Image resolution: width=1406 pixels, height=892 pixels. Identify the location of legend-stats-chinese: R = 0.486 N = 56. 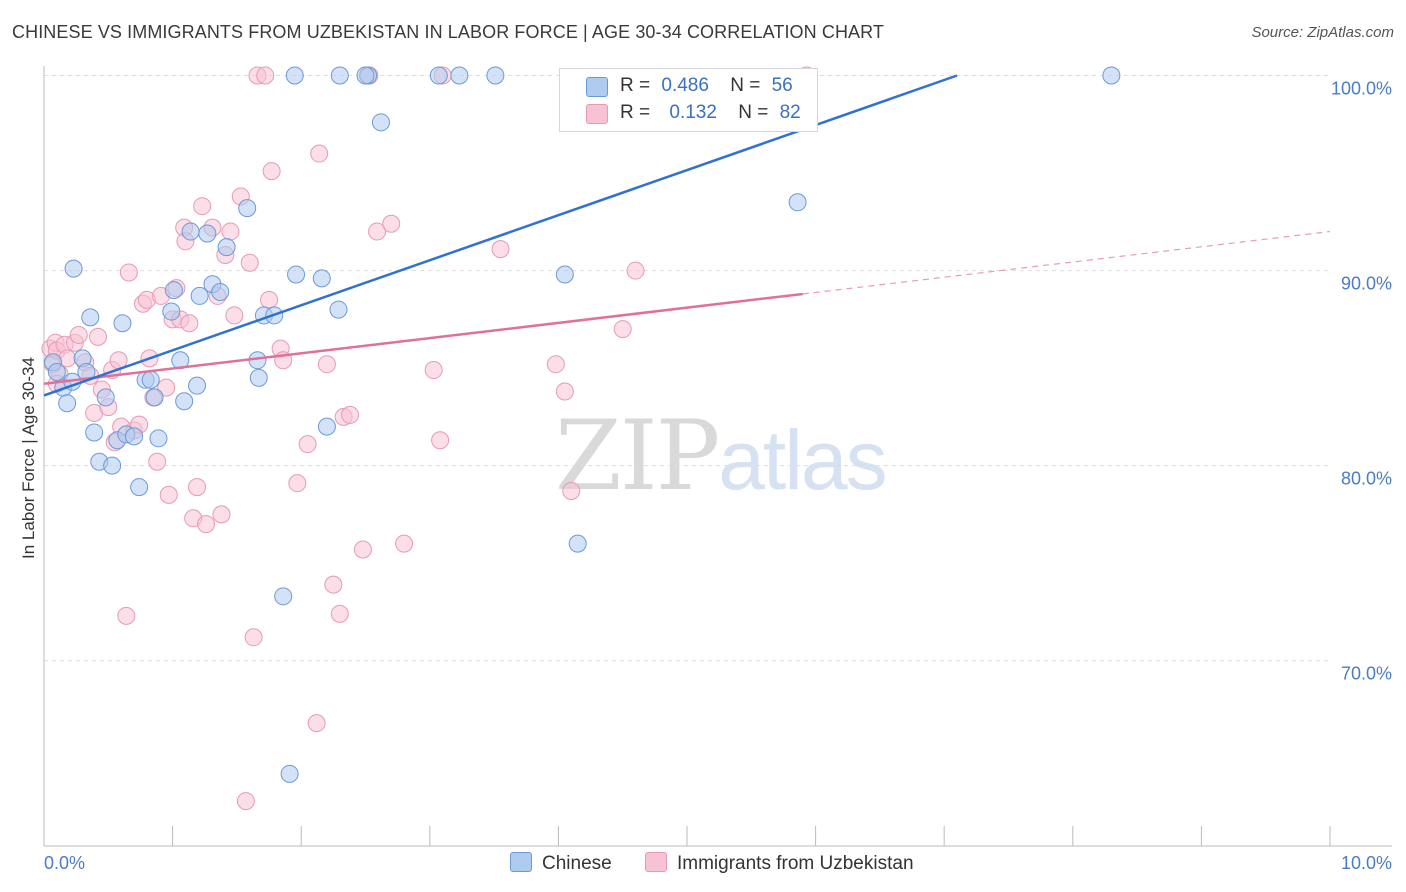
(706, 86).